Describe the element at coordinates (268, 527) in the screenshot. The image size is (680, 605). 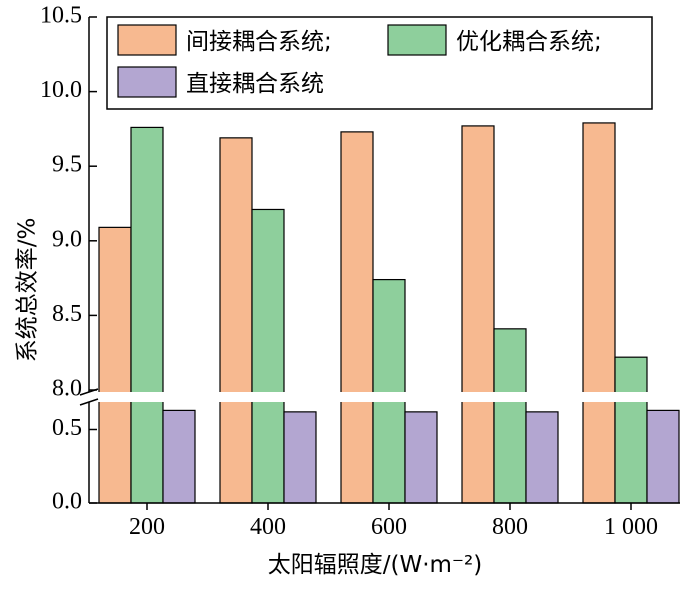
I see `x-tick-label: 400` at that location.